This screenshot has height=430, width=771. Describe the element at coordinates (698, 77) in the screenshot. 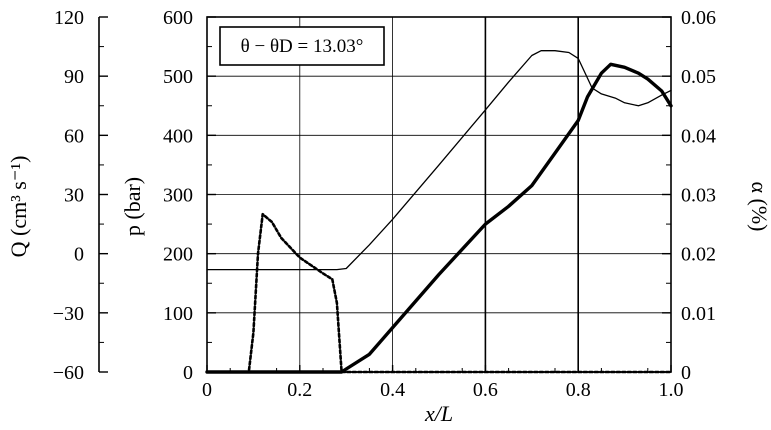

I see `alpha-tick-label: 0.05` at that location.